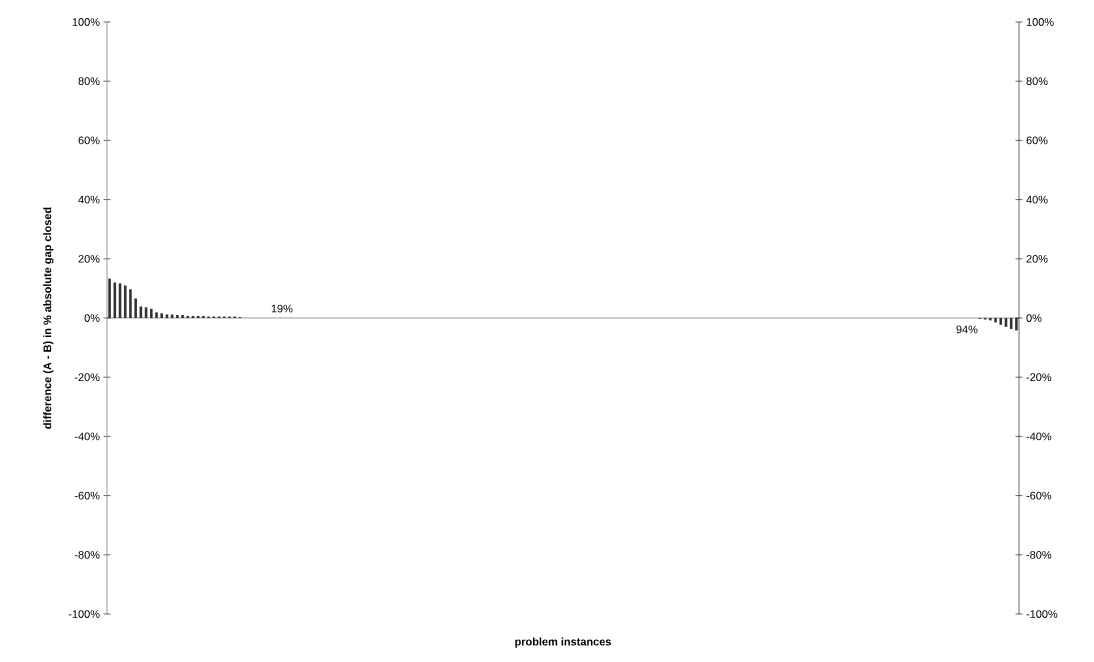 This screenshot has height=662, width=1094. Describe the element at coordinates (1034, 318) in the screenshot. I see `y2-tick-label: 0%` at that location.